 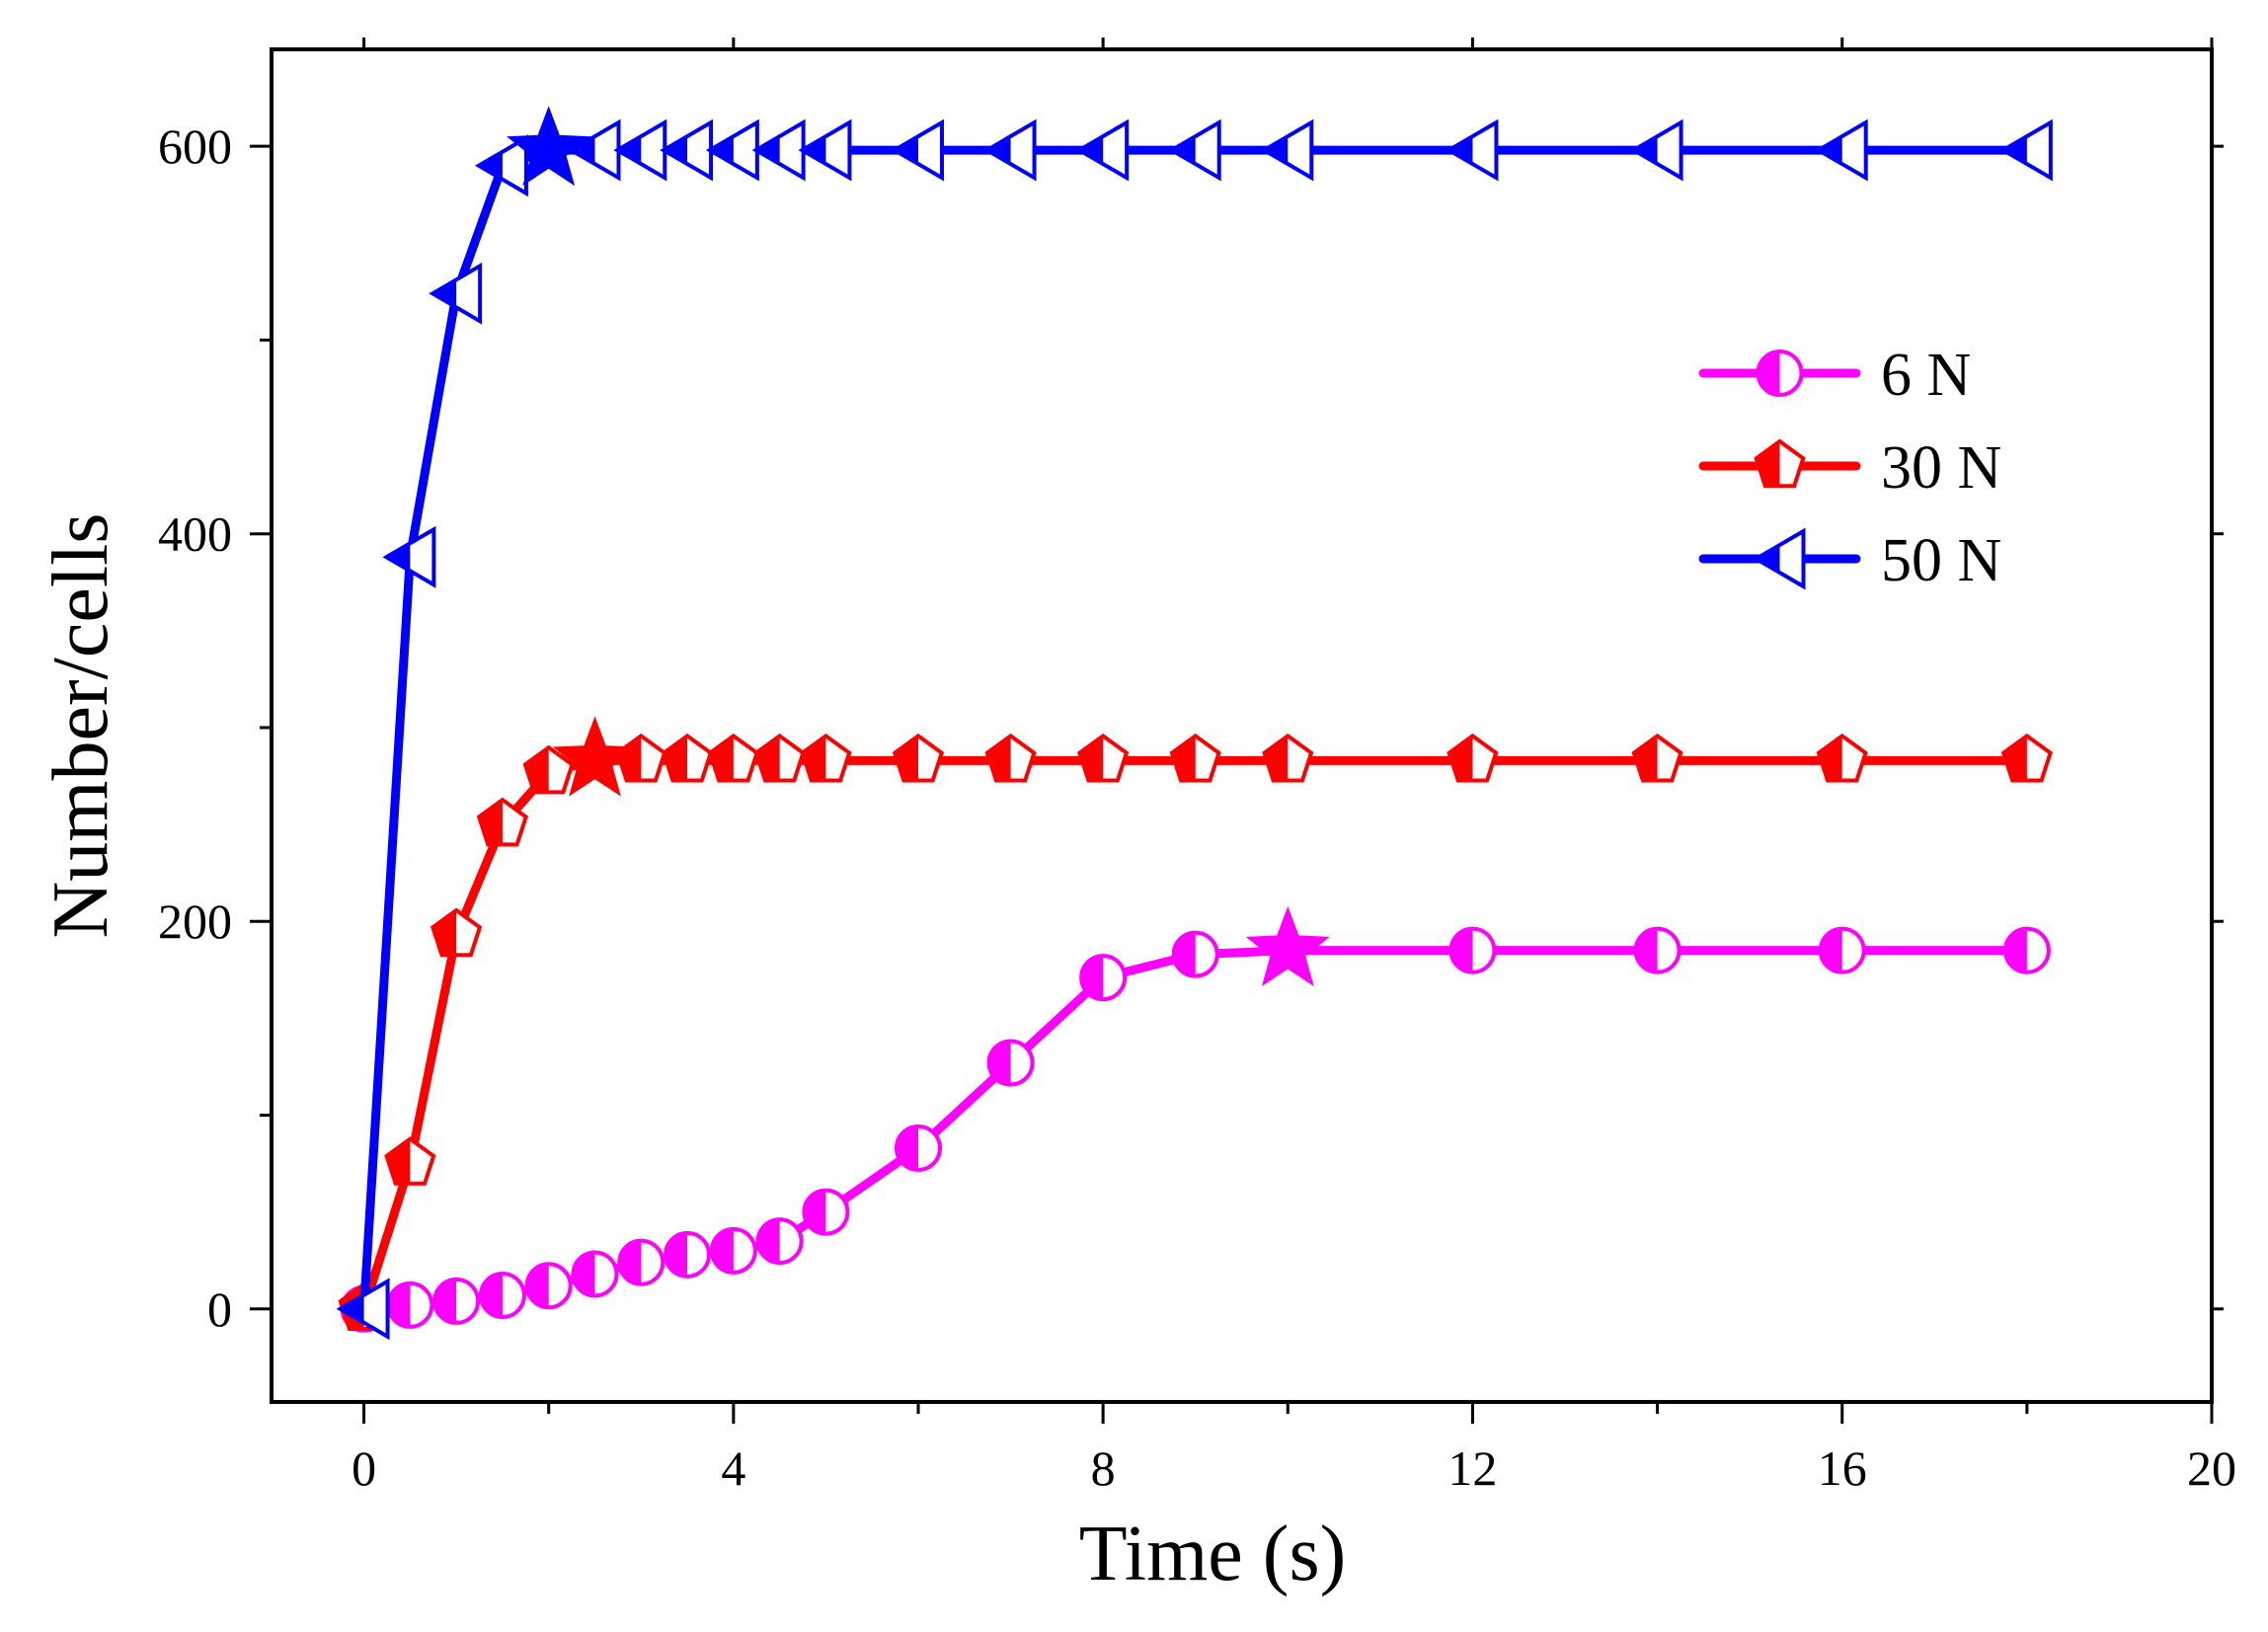 I want to click on legend-item: 50 N, so click(x=1849, y=560).